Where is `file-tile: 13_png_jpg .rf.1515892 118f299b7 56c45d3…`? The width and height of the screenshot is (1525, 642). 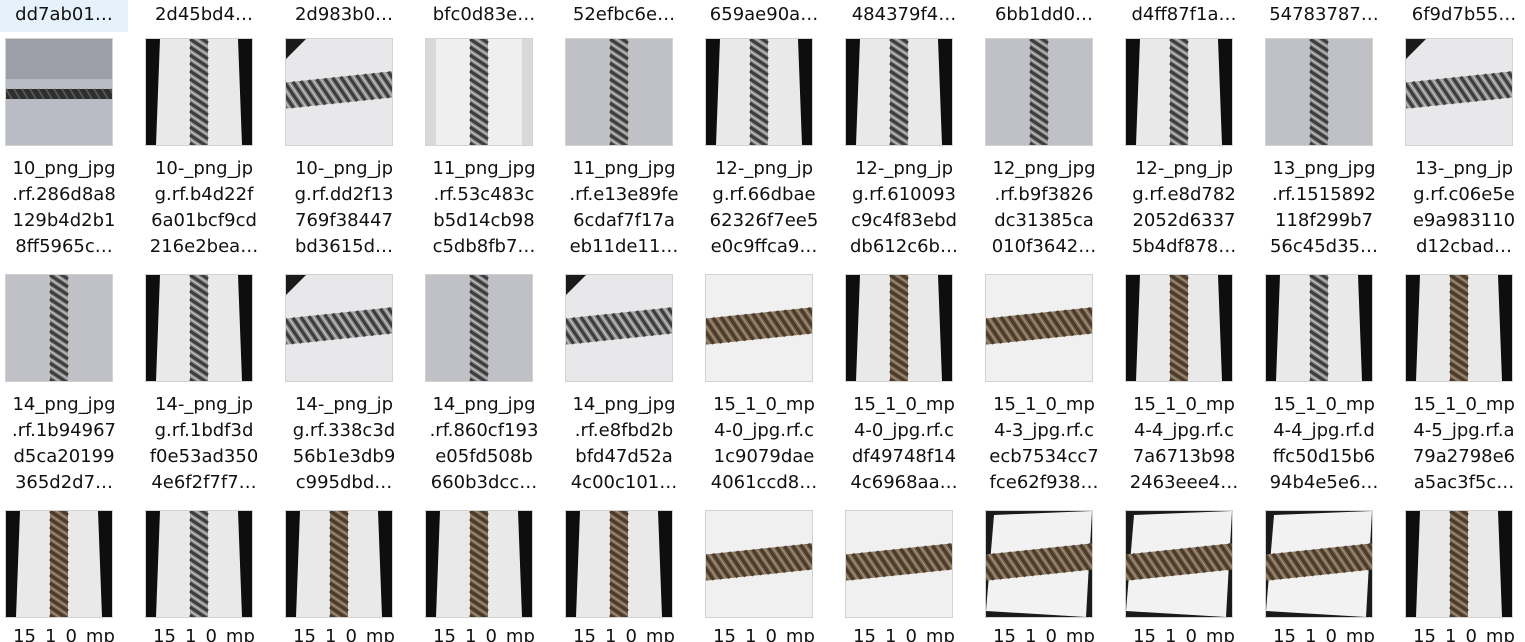 file-tile: 13_png_jpg .rf.1515892 118f299b7 56c45d3… is located at coordinates (1324, 151).